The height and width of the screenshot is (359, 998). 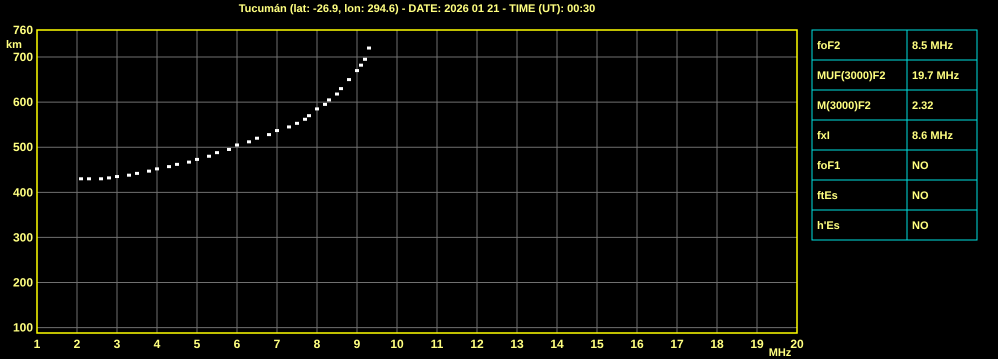 I want to click on x-tick-label: 5, so click(x=197, y=344).